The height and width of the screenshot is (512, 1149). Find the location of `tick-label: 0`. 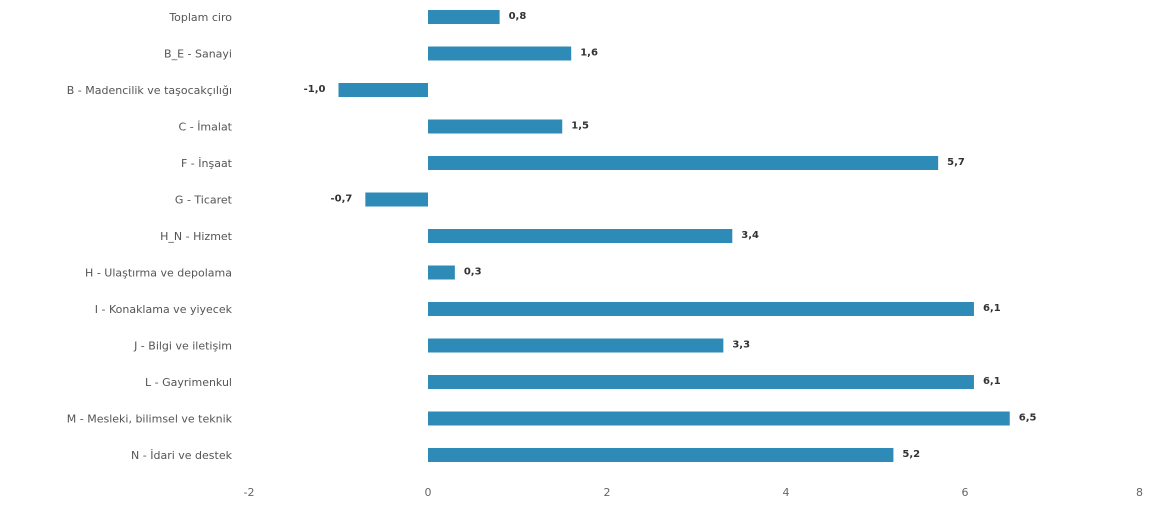

tick-label: 0 is located at coordinates (428, 492).